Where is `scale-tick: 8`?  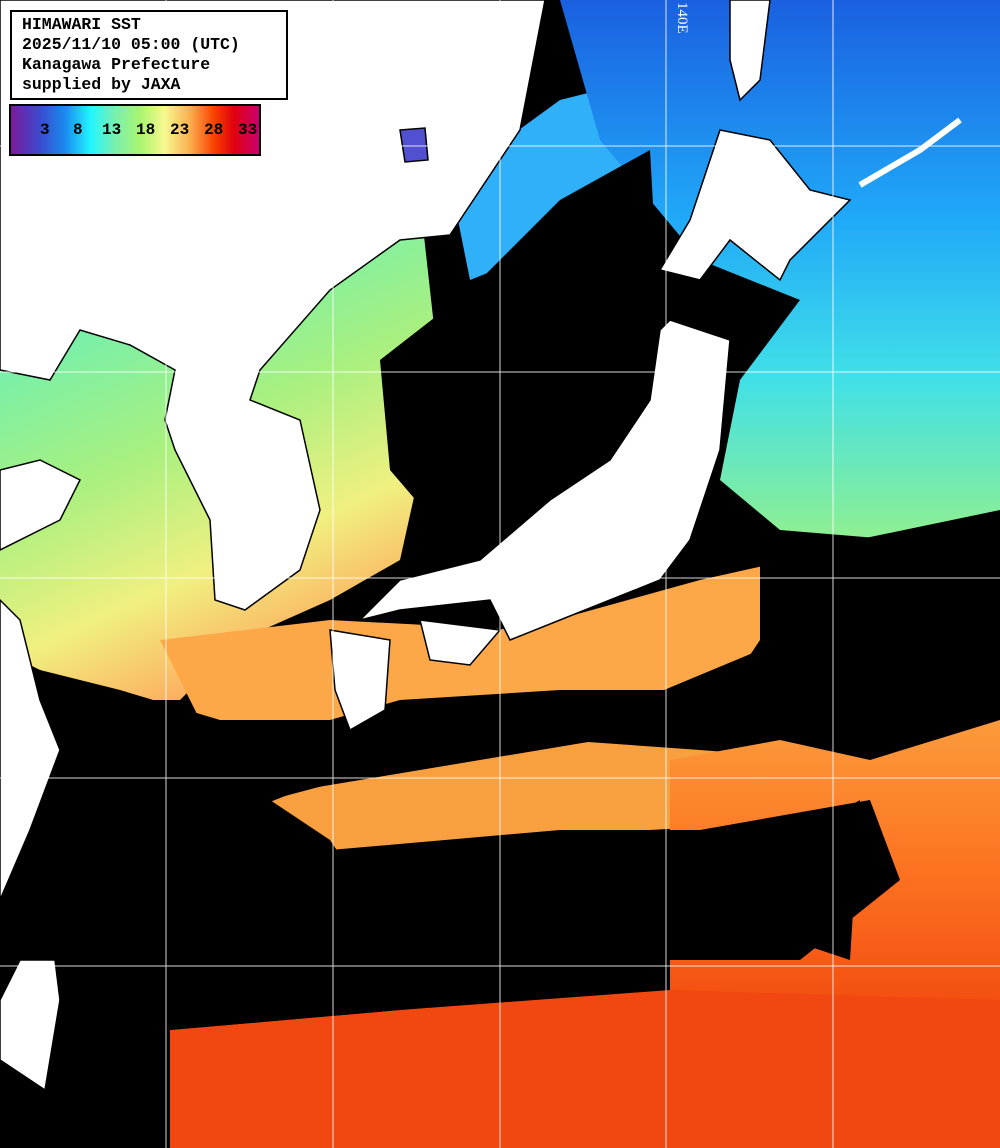
scale-tick: 8 is located at coordinates (78, 130).